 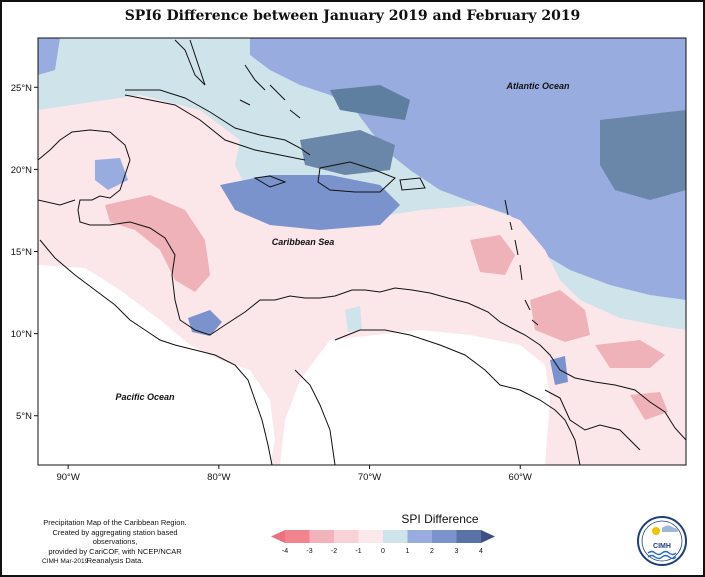 I want to click on lat-tick-label: 25°N, so click(x=21, y=88).